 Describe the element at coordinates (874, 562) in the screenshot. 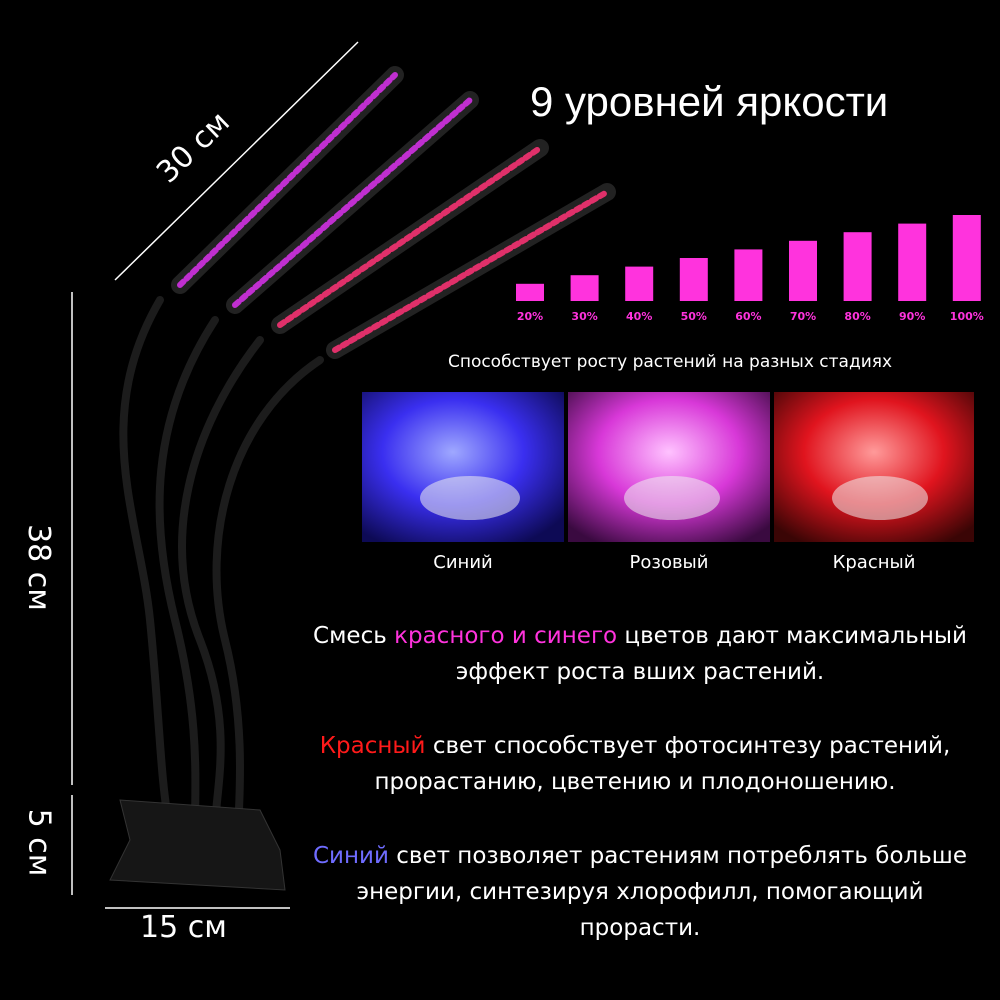

I see `panel-label: Красный` at that location.